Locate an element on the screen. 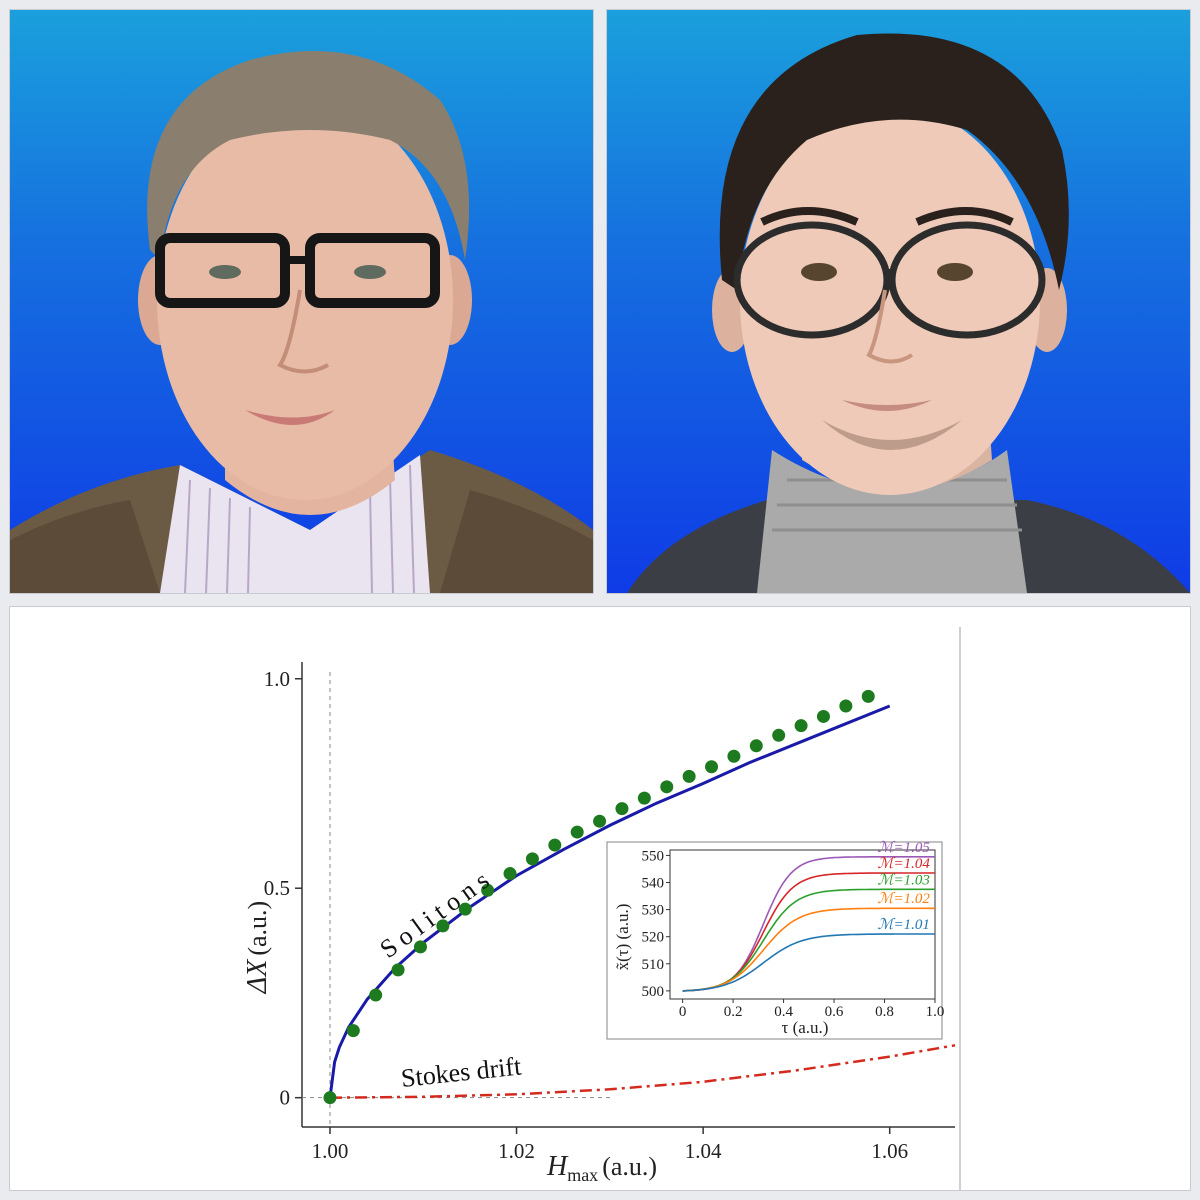 Image resolution: width=1200 pixels, height=1200 pixels. inset-x-tick-label: 0.8 is located at coordinates (884, 1012).